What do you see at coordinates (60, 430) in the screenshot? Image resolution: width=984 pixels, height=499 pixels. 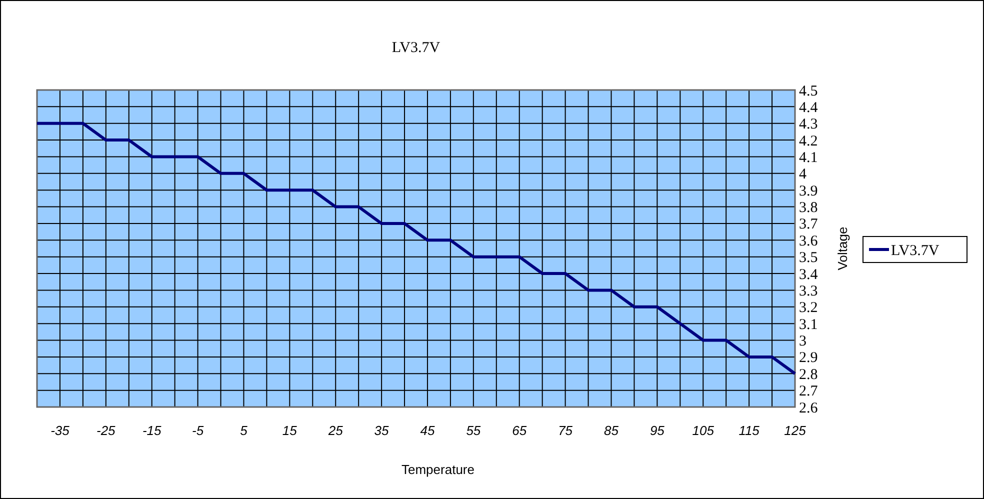 I see `x-tick-label: -35` at bounding box center [60, 430].